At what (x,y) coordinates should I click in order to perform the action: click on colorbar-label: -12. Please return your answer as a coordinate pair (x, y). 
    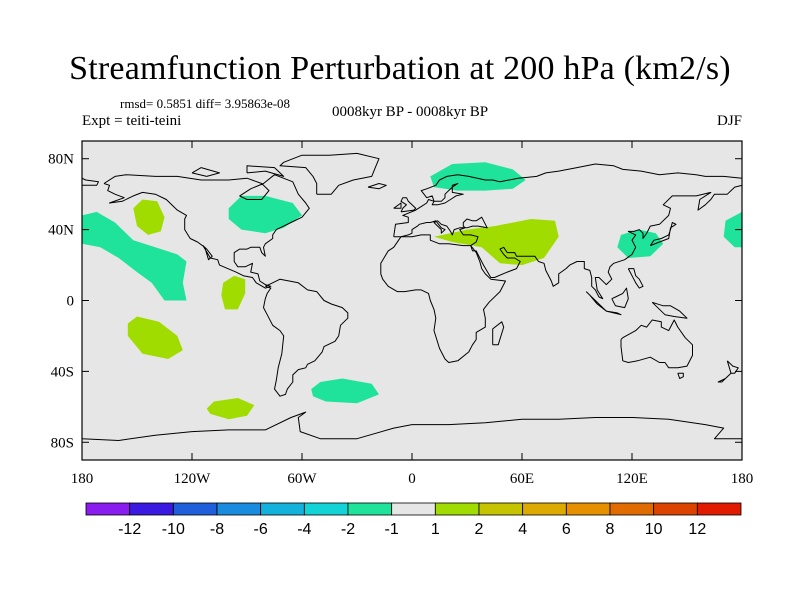
    Looking at the image, I should click on (129, 529).